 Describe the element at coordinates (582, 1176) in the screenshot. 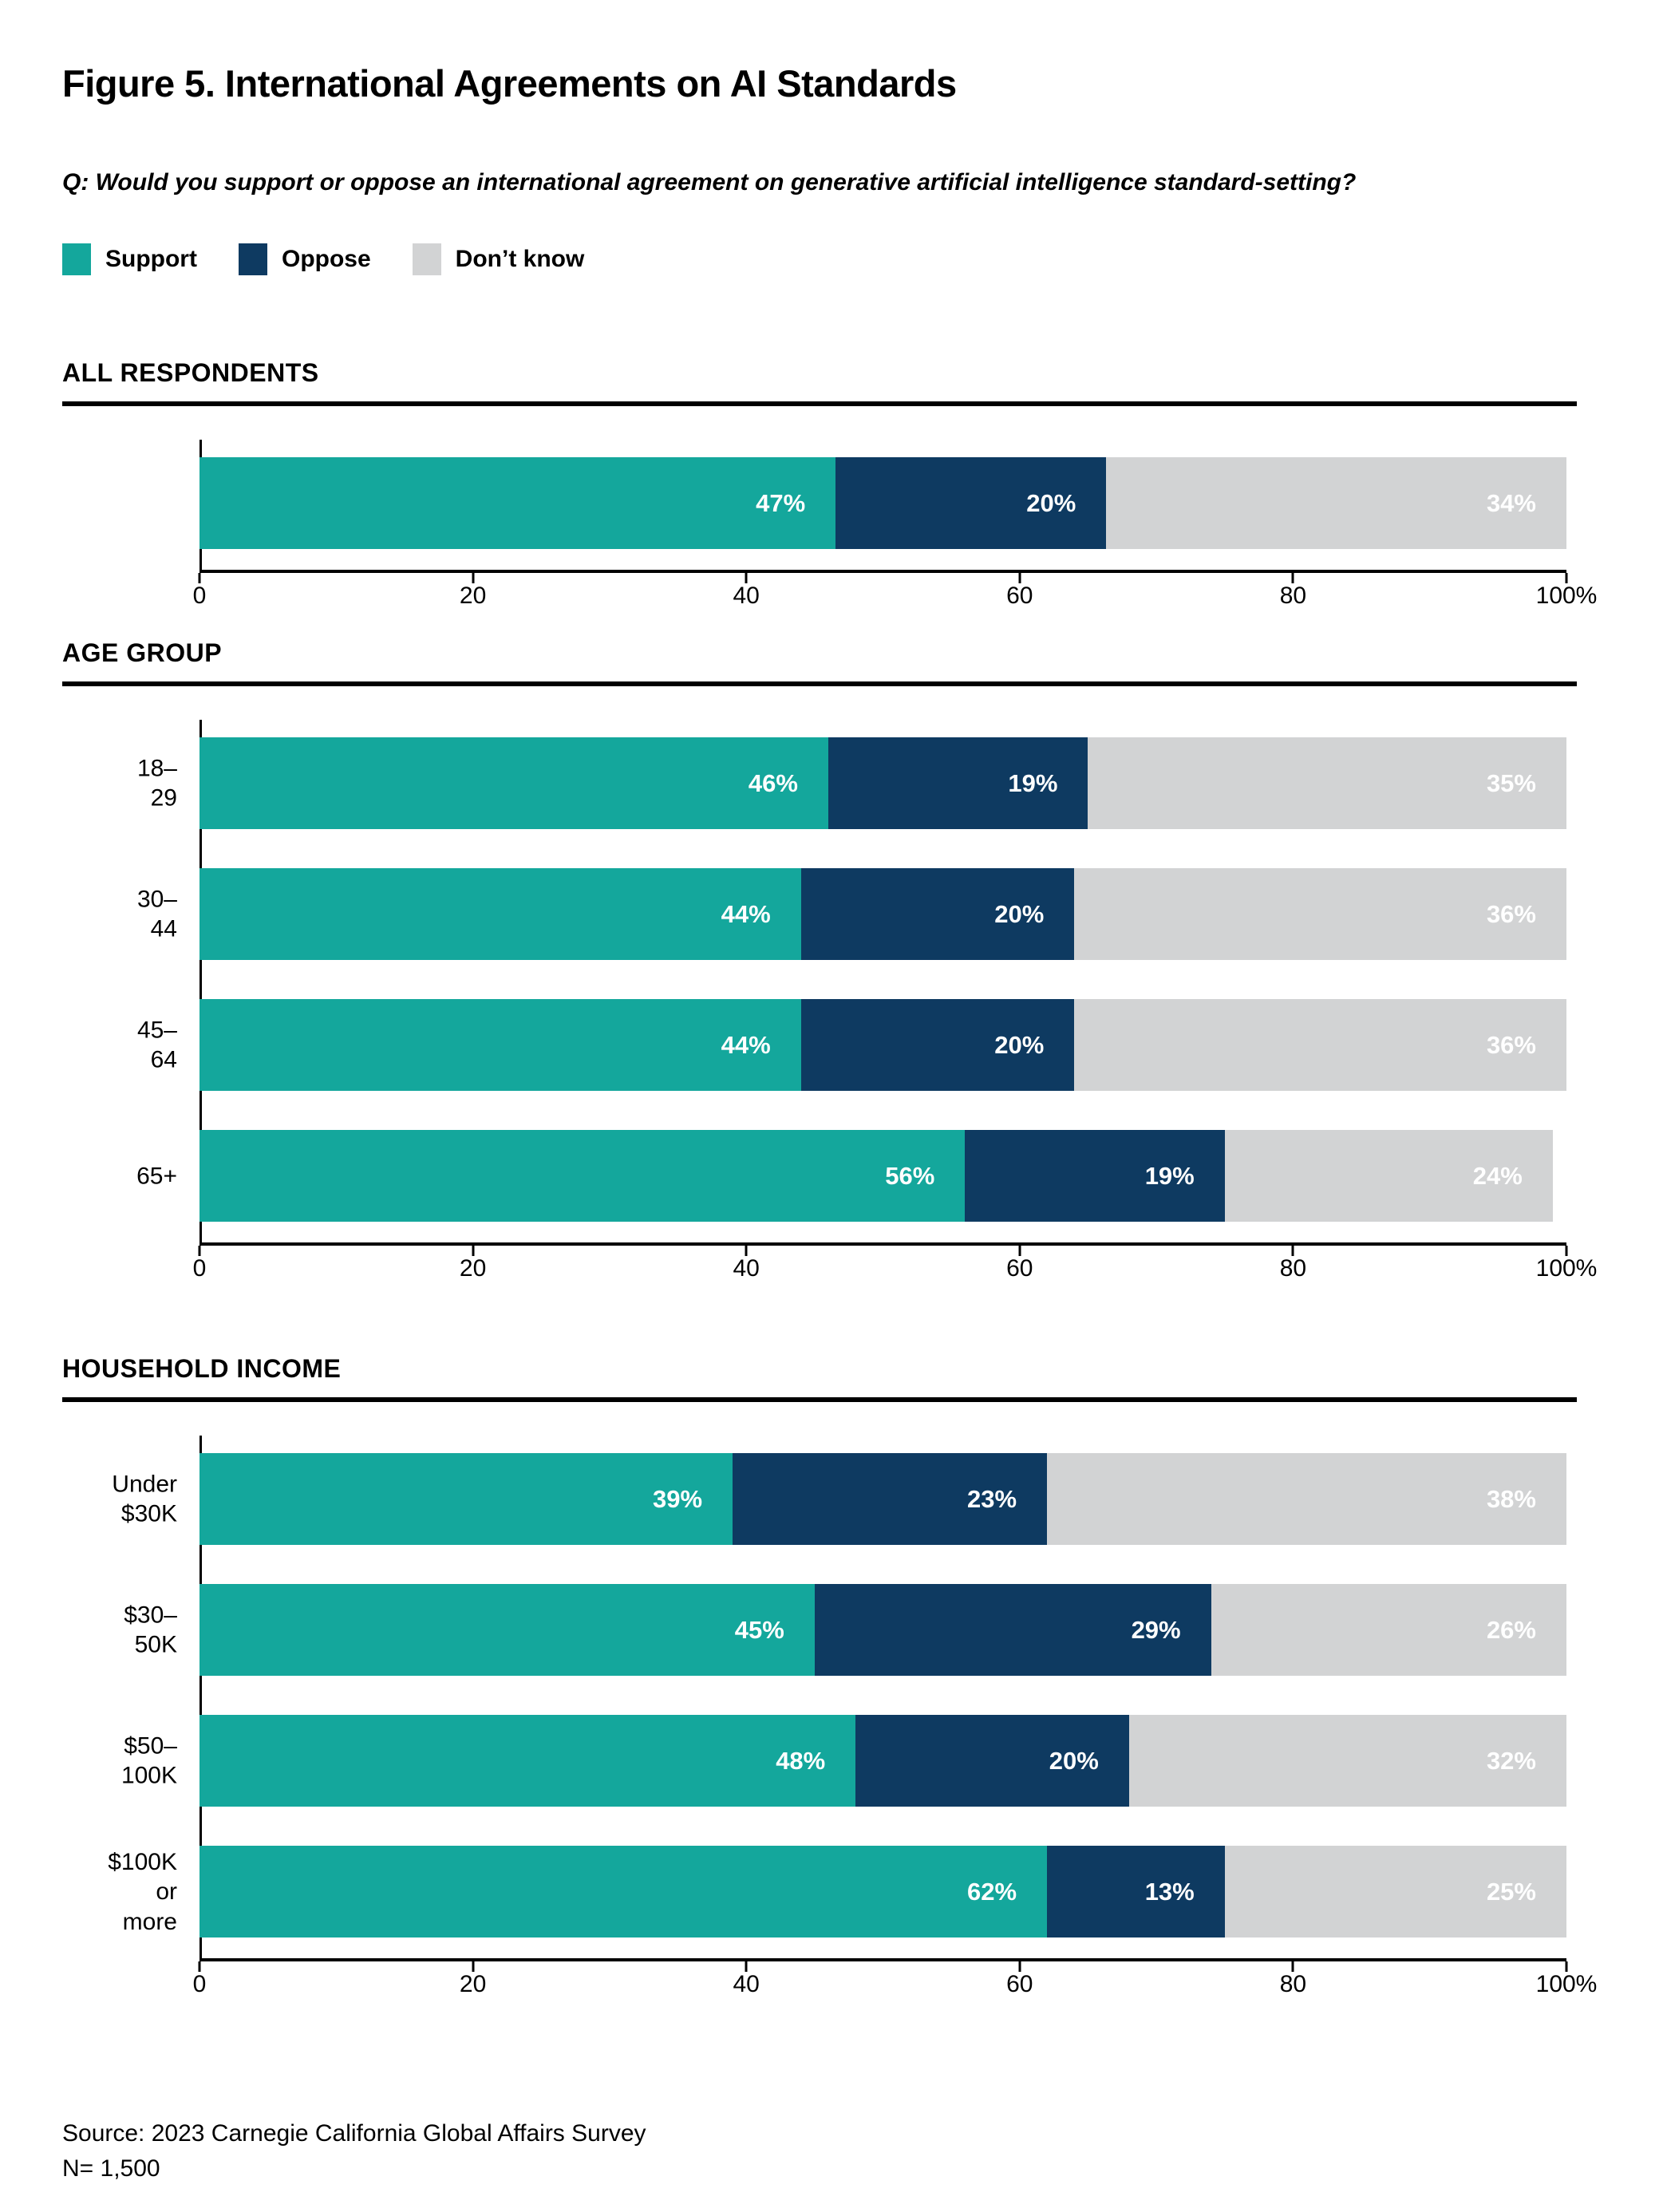

I see `bar-segment-support: 56%` at that location.